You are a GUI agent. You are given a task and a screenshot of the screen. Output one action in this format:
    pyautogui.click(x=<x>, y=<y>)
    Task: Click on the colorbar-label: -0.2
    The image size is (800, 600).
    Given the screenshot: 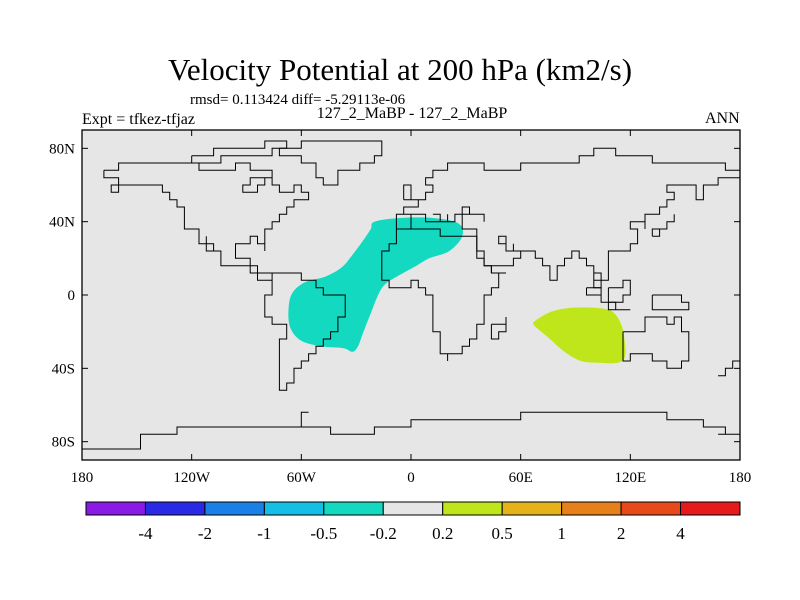 What is the action you would take?
    pyautogui.click(x=383, y=533)
    